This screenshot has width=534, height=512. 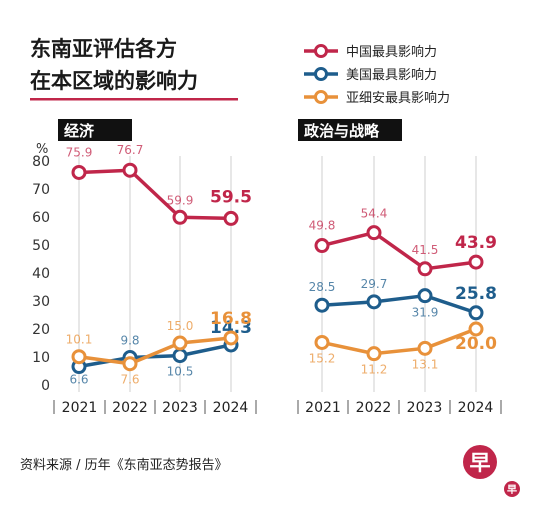 I want to click on data-label-asean: 15.0, so click(x=180, y=326).